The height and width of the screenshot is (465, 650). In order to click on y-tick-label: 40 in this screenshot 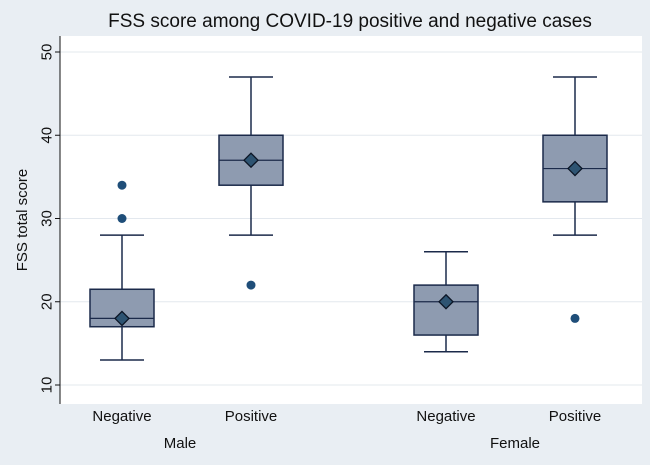, I will do `click(46, 135)`.